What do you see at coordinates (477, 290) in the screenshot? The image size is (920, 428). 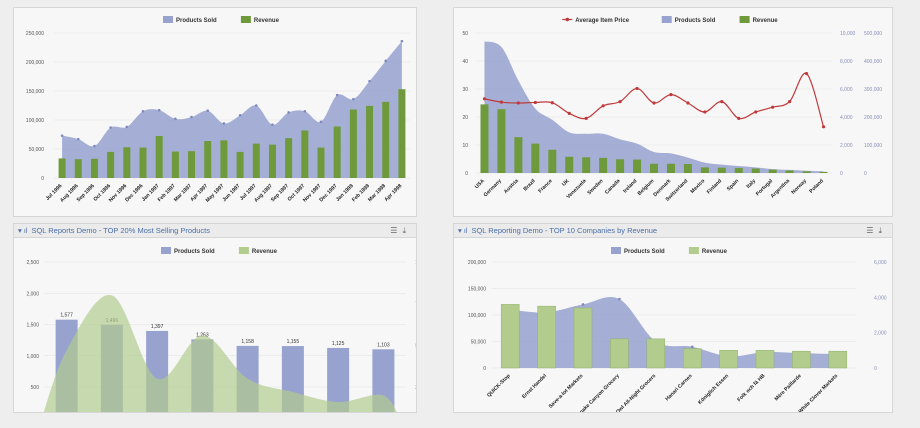 I see `y-tick-label: 150,000` at bounding box center [477, 290].